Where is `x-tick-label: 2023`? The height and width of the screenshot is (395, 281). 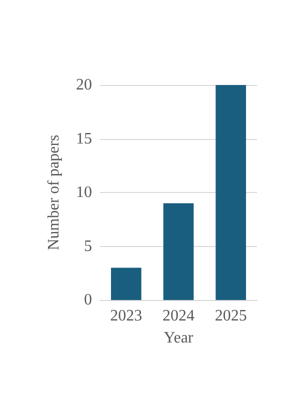 x-tick-label: 2023 is located at coordinates (126, 316).